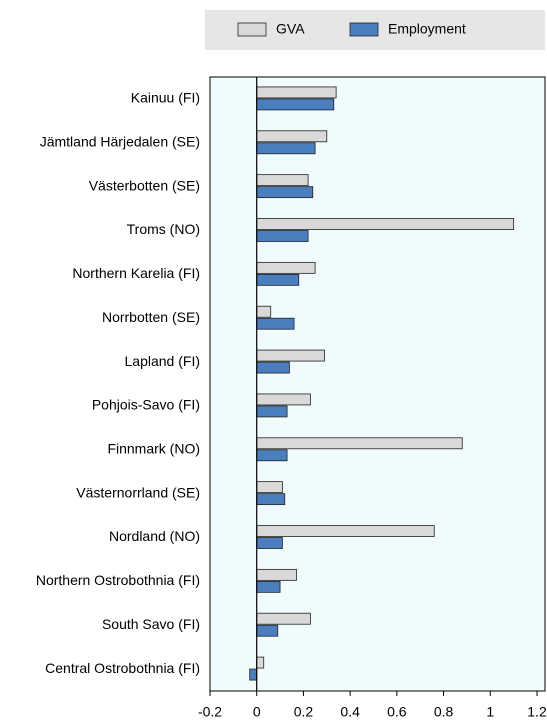 Image resolution: width=547 pixels, height=725 pixels. I want to click on y-tick-label: Jämtland Härjedalen (SE), so click(120, 141).